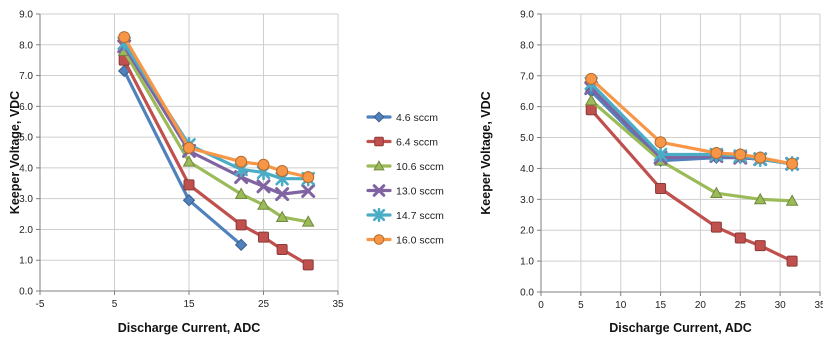  I want to click on legend-item: 16.0 sccm, so click(405, 240).